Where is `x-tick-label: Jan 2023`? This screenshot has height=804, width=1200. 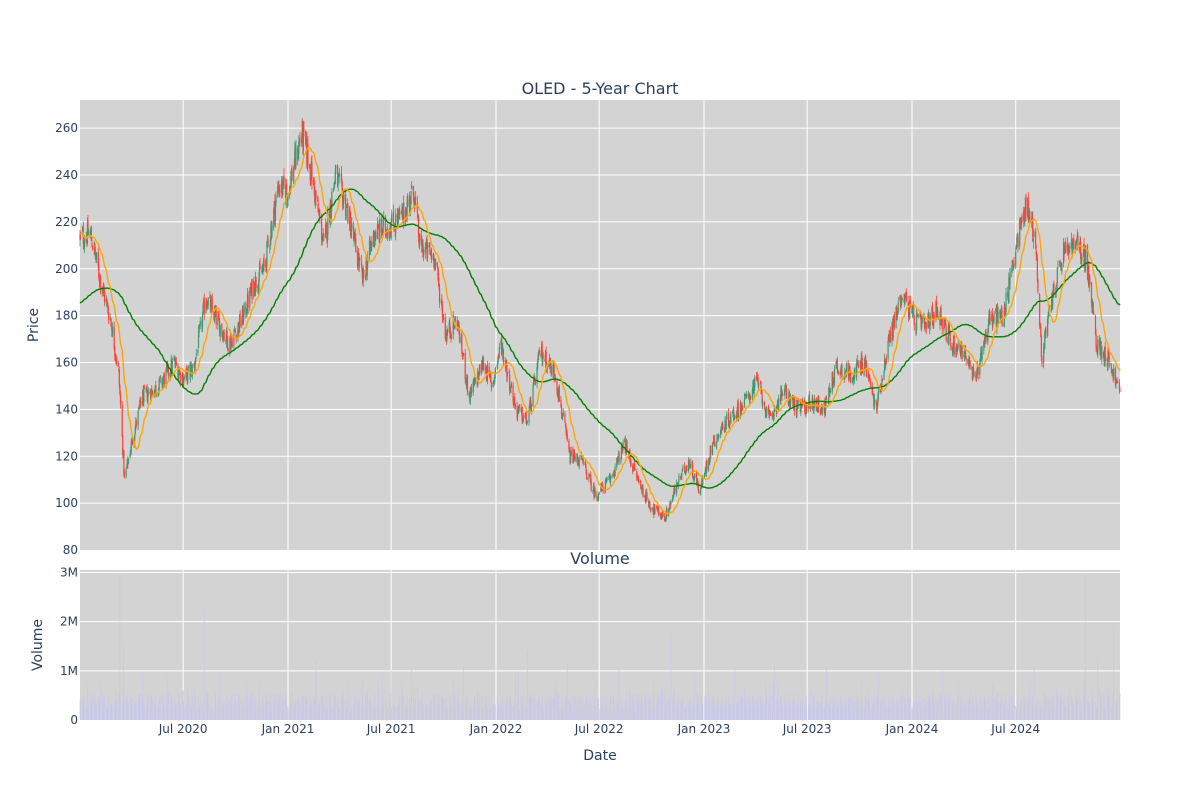
x-tick-label: Jan 2023 is located at coordinates (704, 729).